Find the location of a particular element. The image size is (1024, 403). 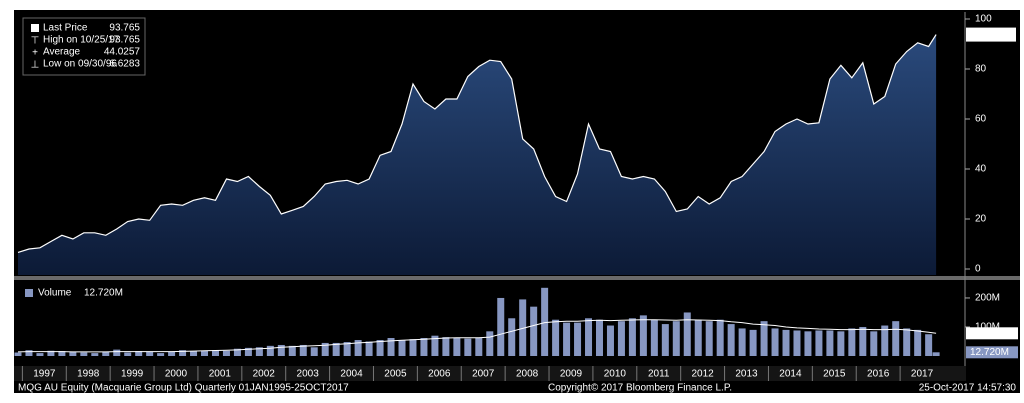

footer-right: 25-Oct-2017 14:57:30 is located at coordinates (968, 388).